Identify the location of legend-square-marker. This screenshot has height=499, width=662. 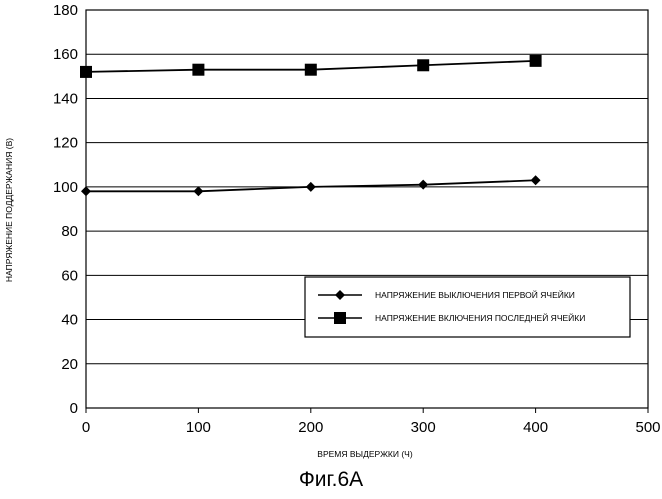
(340, 318).